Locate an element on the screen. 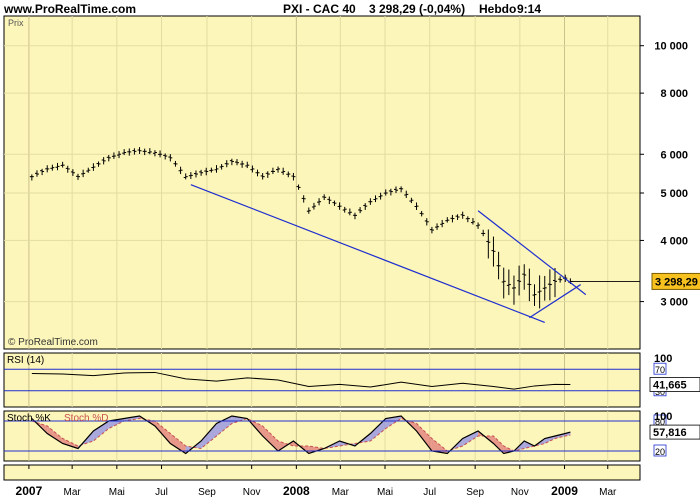 The image size is (700, 500). last-price-tag is located at coordinates (675, 281).